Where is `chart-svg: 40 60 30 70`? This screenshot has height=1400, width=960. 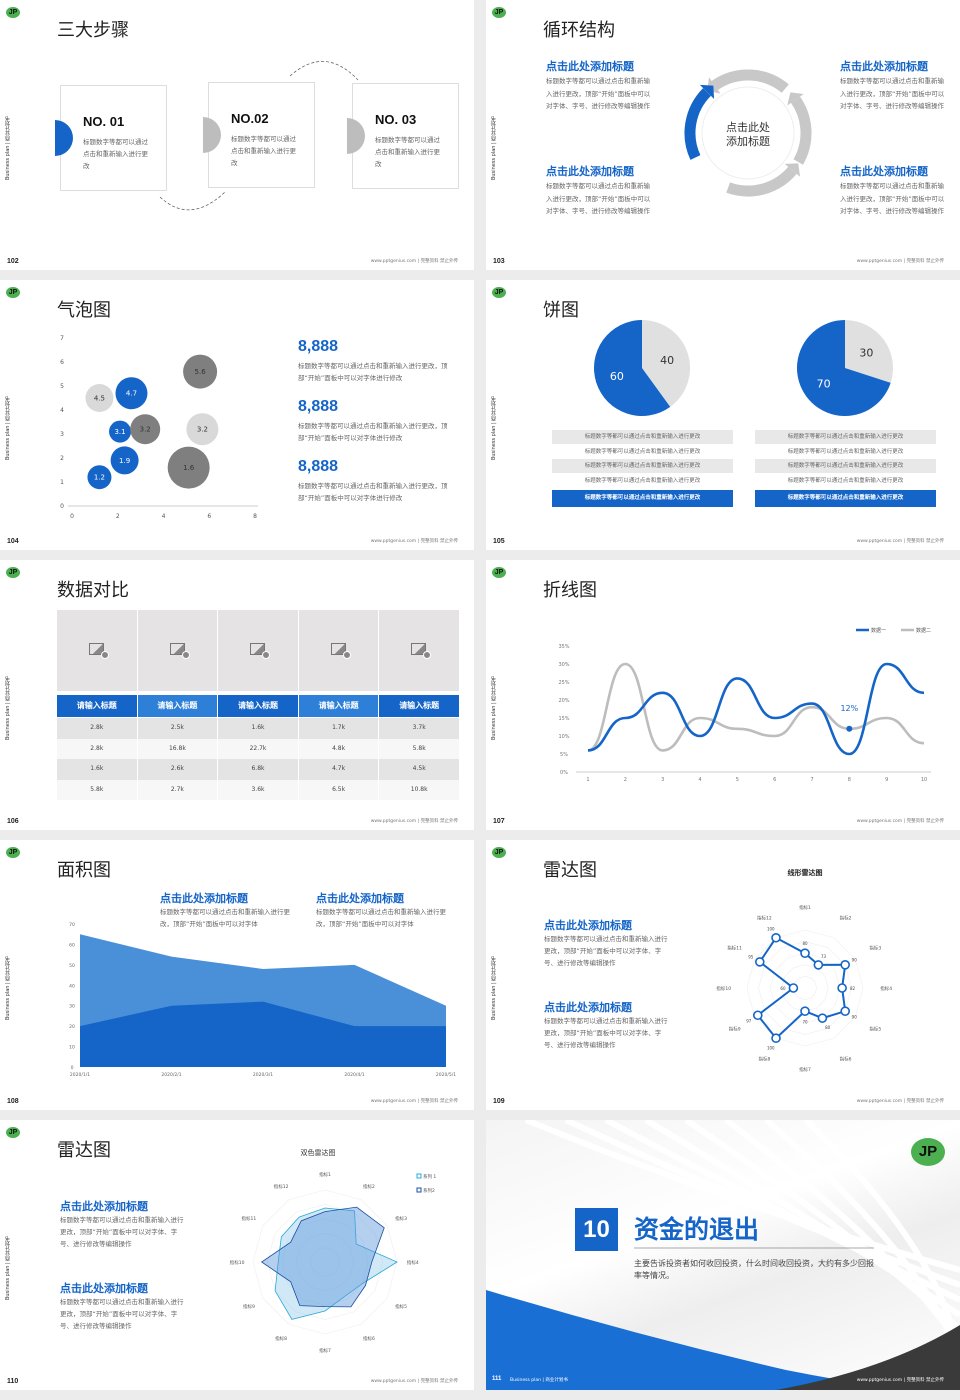 chart-svg: 40 60 30 70 is located at coordinates (743, 368).